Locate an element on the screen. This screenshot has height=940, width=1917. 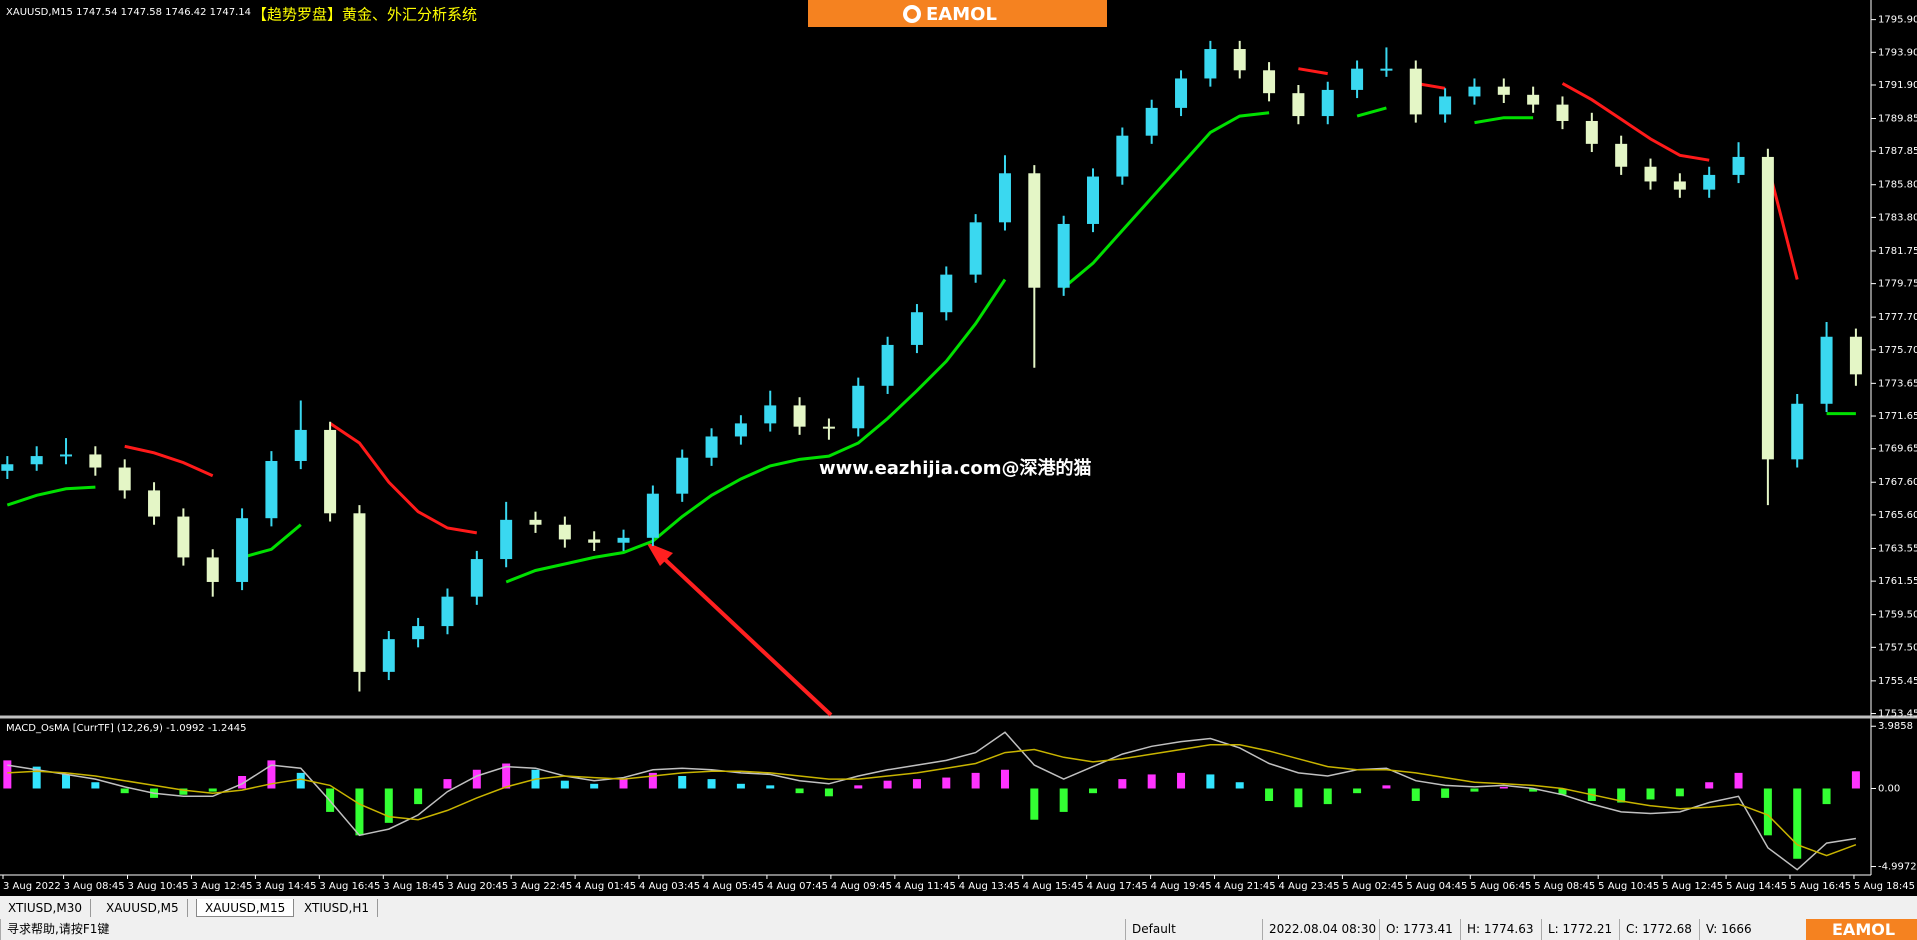
y-tick-label: 1755.45 is located at coordinates (1897, 681).